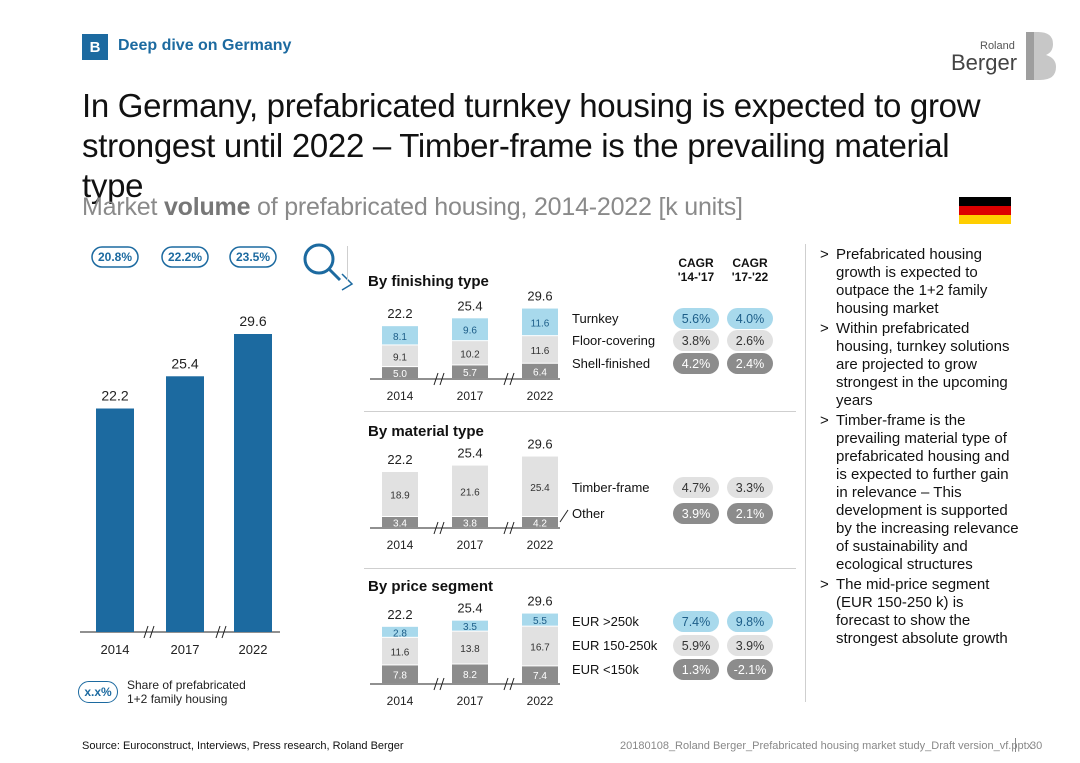 The height and width of the screenshot is (763, 1080). I want to click on cagr-value: 3.3%, so click(750, 488).